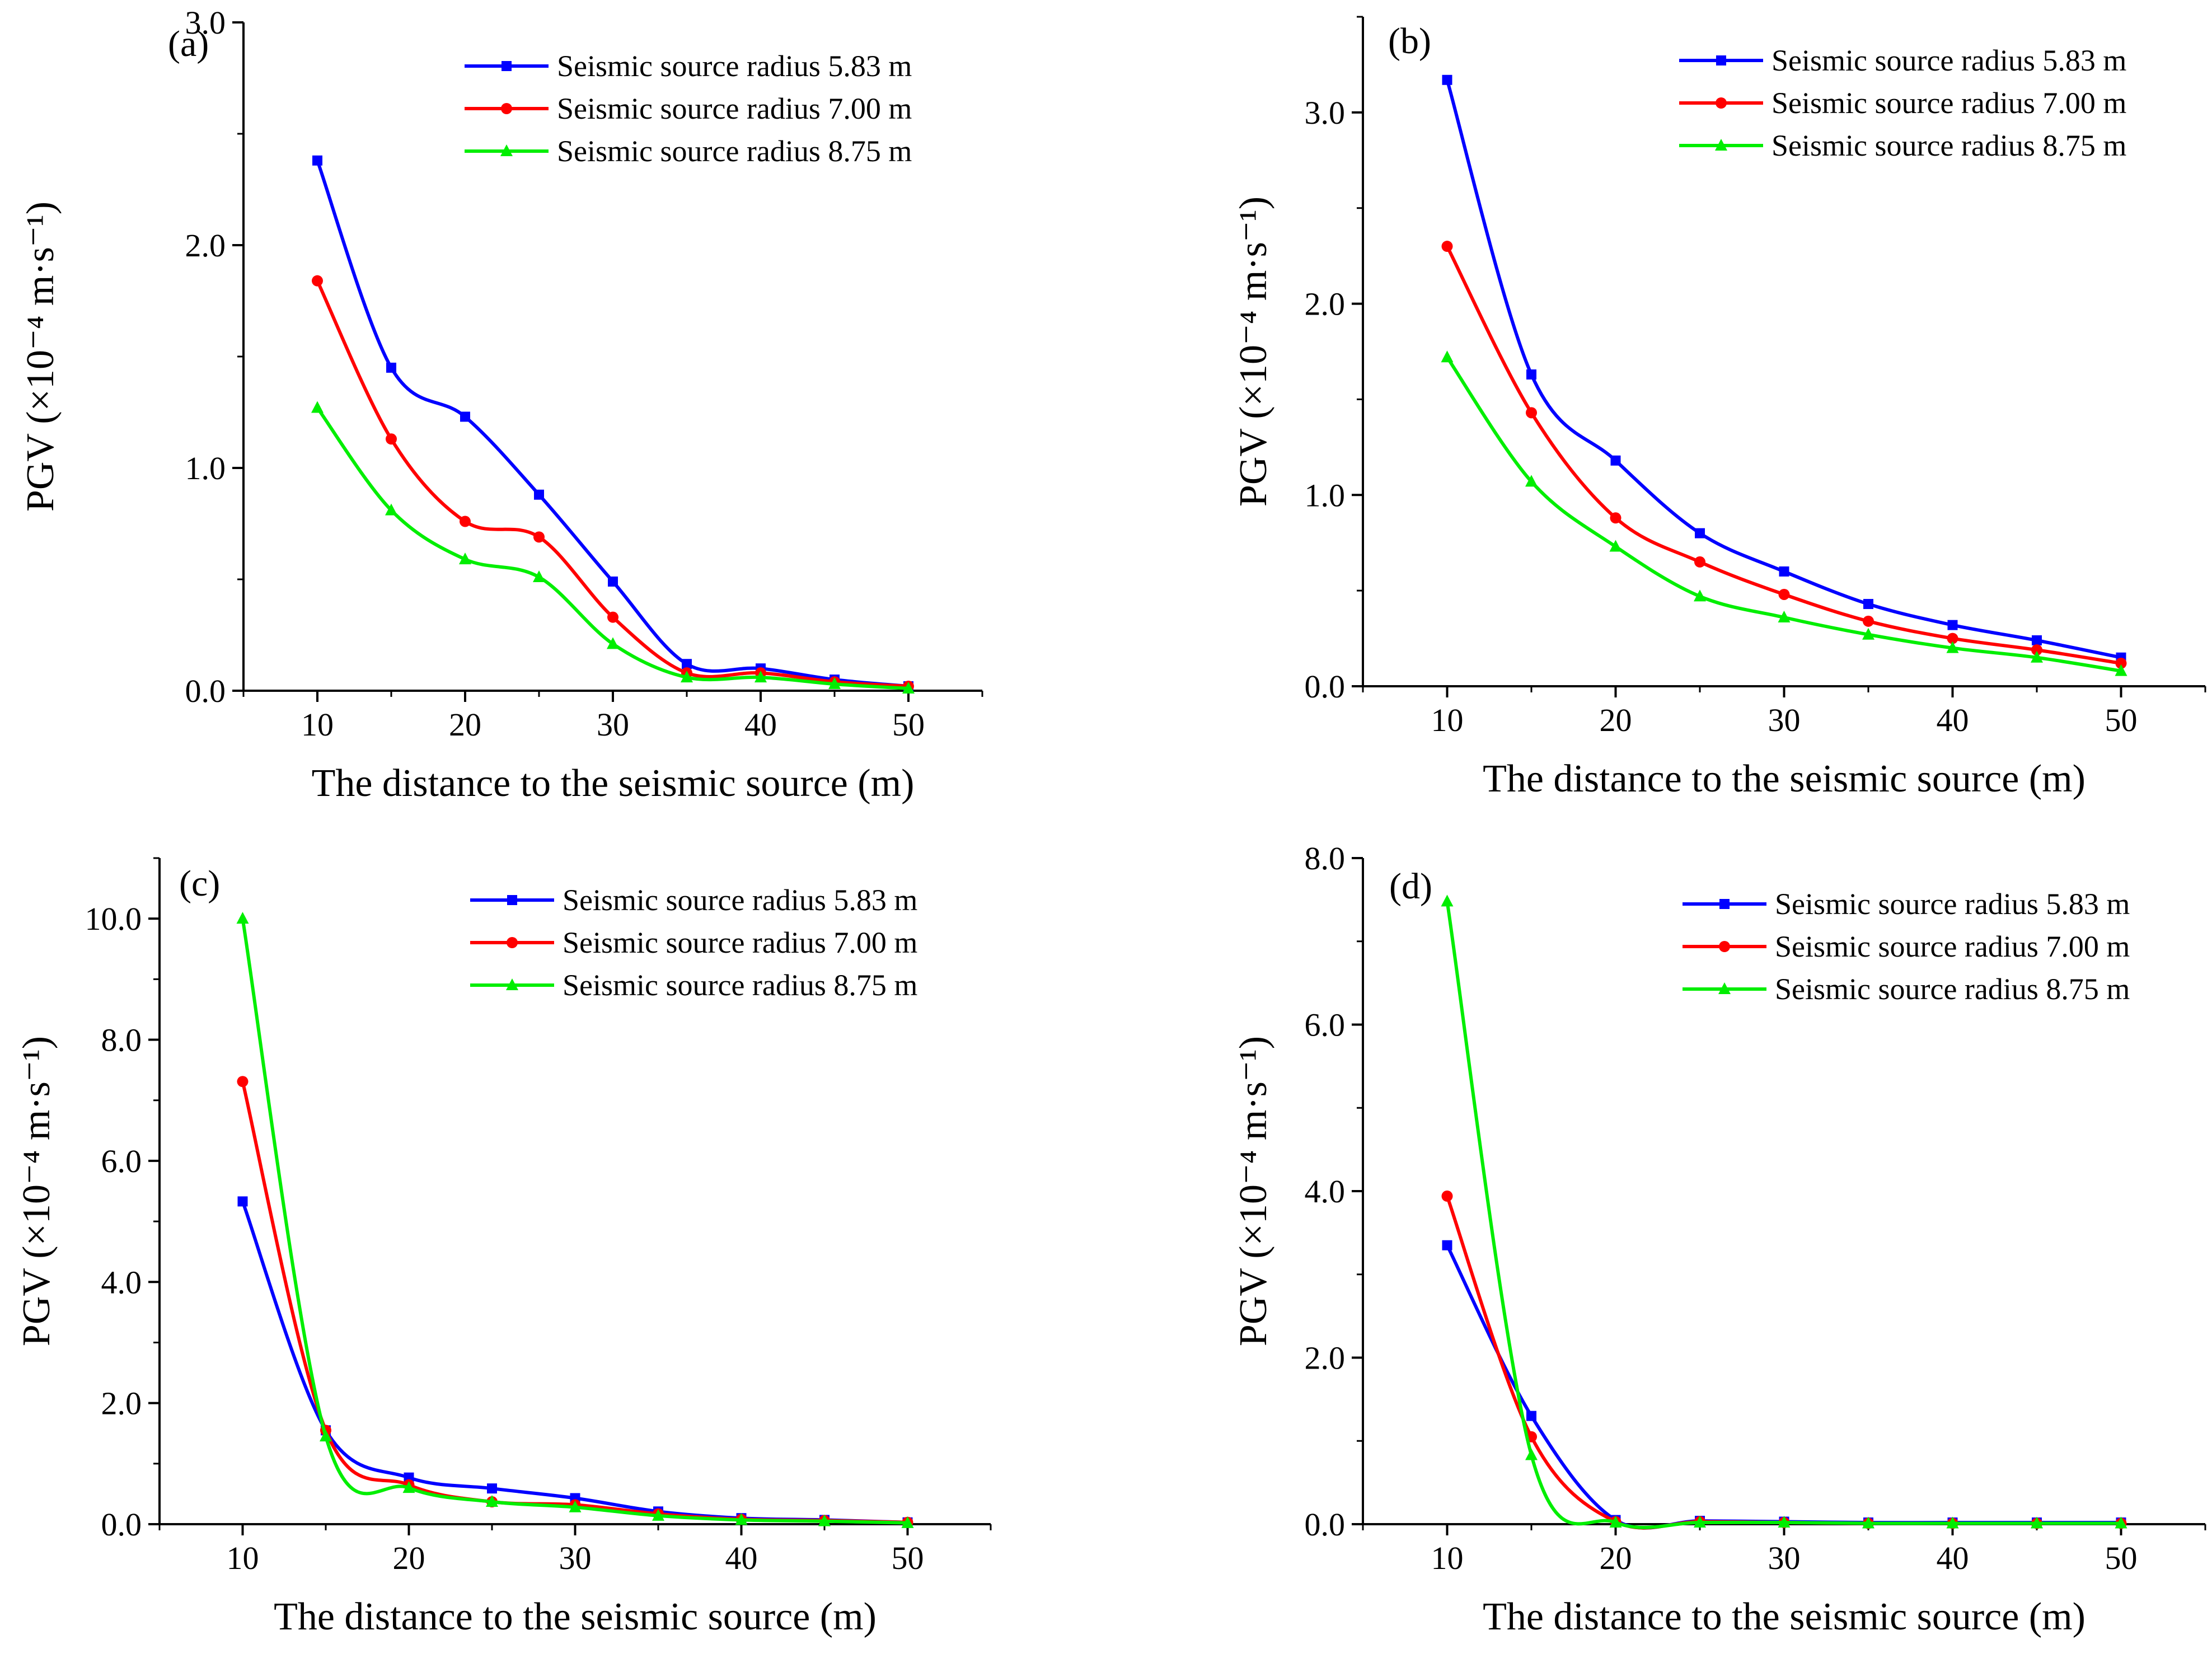 The height and width of the screenshot is (1663, 2212). What do you see at coordinates (1949, 145) in the screenshot?
I see `legend-label: Seismic source radius 8.75 m` at bounding box center [1949, 145].